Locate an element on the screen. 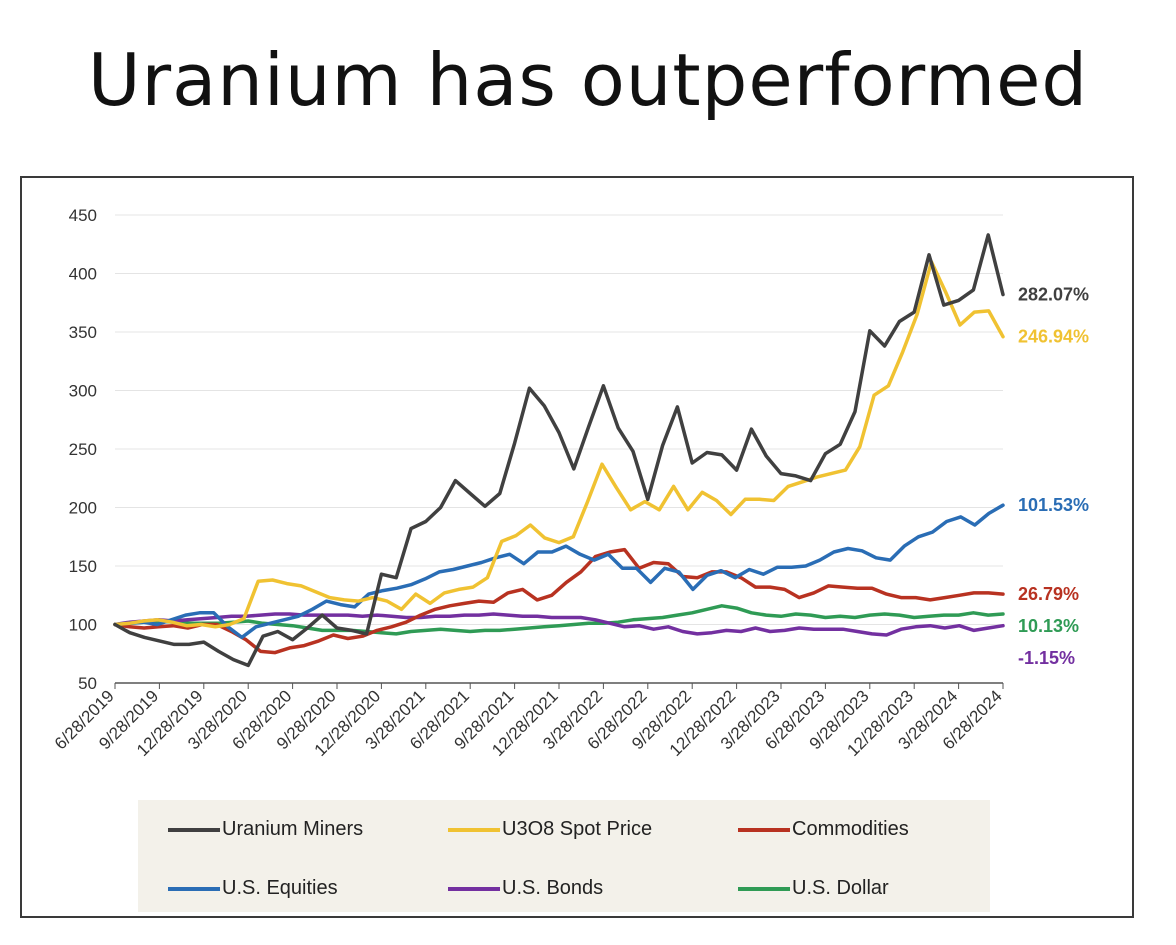 The height and width of the screenshot is (945, 1176). end-label-u-s-bonds: -1.15% is located at coordinates (1046, 658).